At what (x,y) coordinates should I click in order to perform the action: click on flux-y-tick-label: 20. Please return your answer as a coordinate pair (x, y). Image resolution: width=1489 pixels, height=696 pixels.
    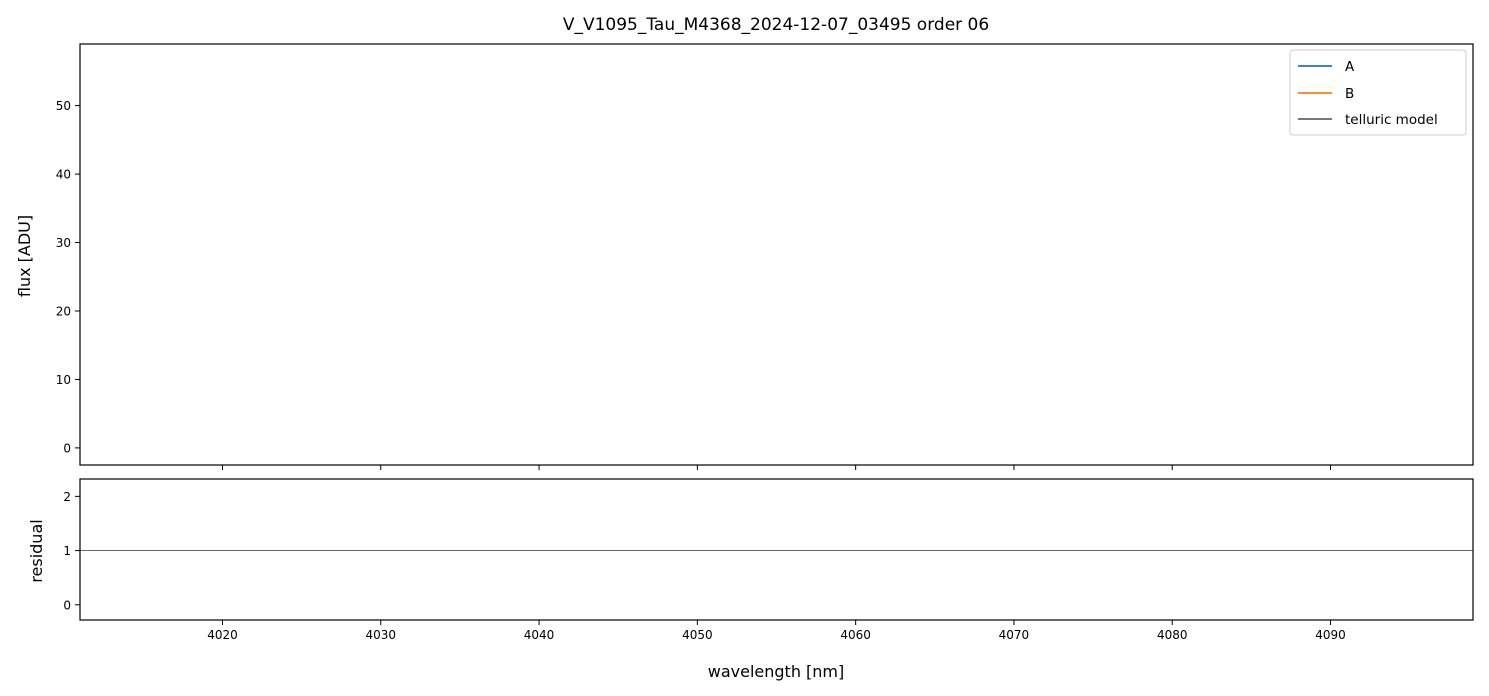
    Looking at the image, I should click on (63, 311).